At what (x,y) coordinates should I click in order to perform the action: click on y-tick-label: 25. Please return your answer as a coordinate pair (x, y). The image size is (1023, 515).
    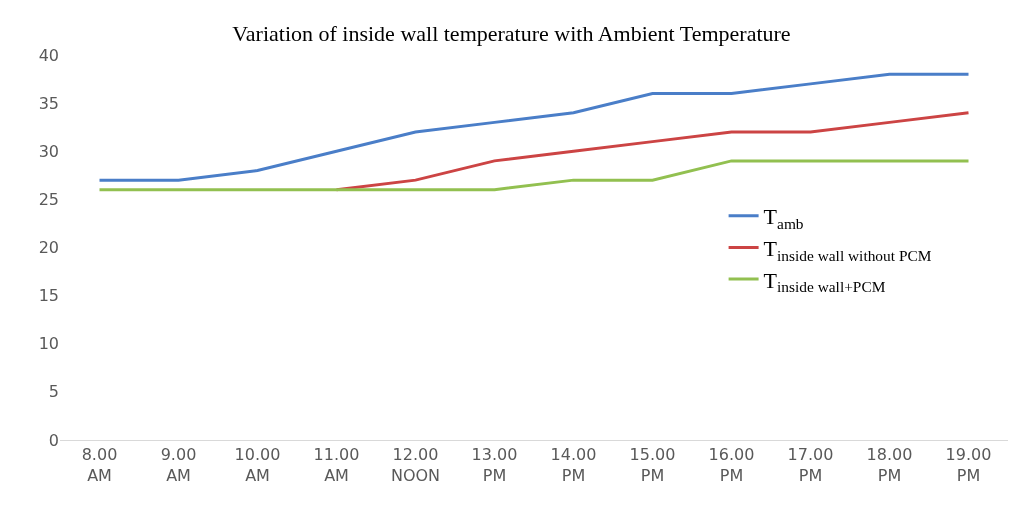
    Looking at the image, I should click on (48, 199).